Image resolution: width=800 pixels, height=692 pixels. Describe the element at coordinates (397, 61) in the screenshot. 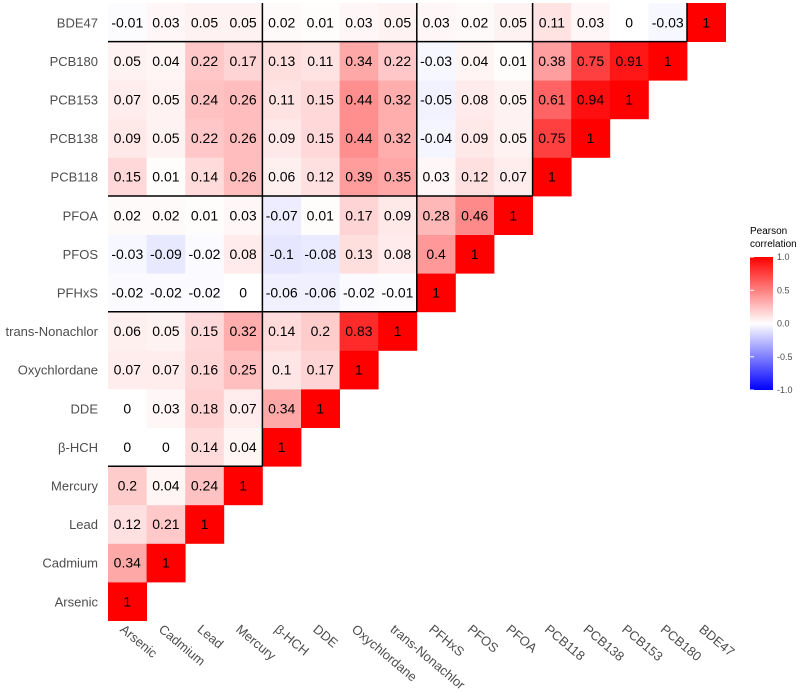

I see `cell-value-label: 0.22` at that location.